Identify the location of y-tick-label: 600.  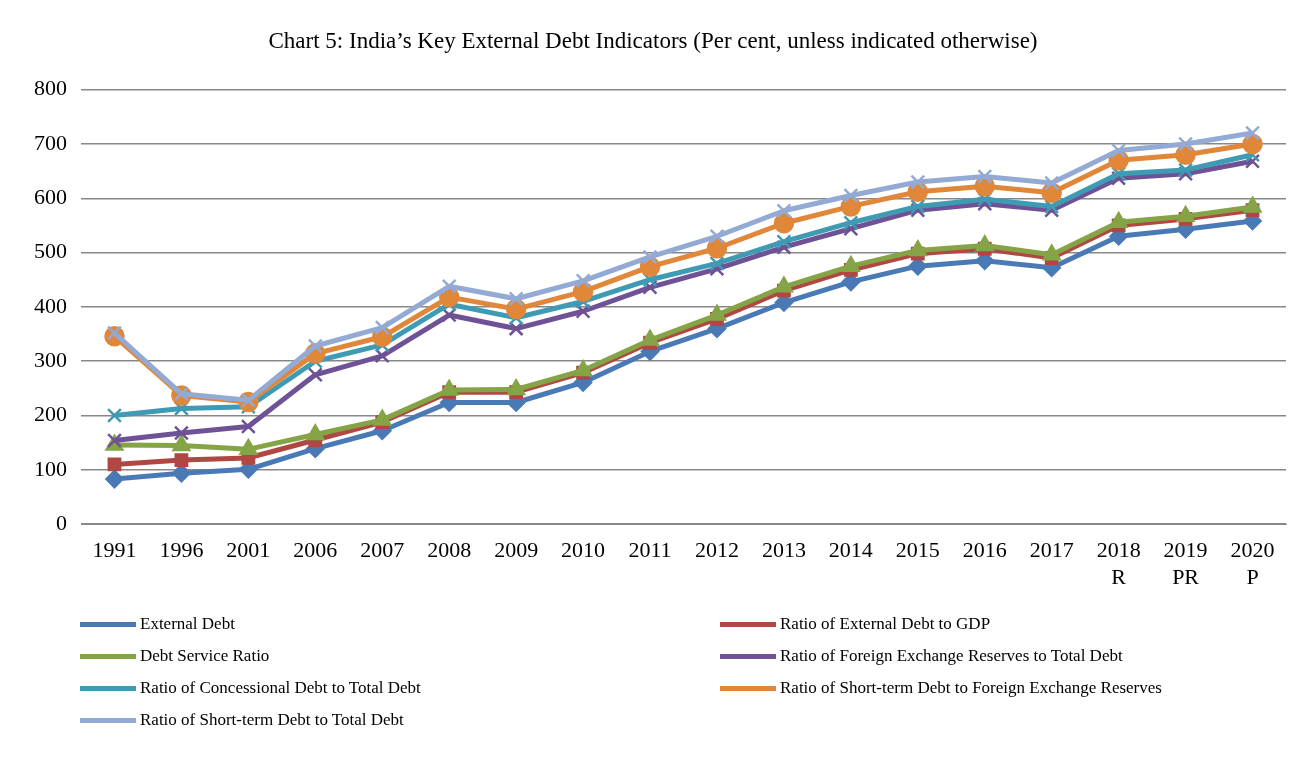
(50, 197).